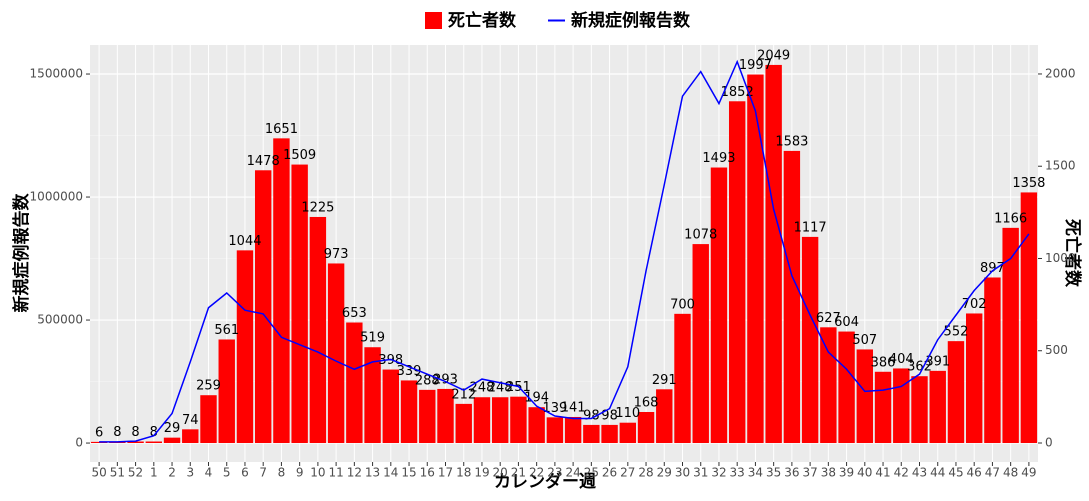 The height and width of the screenshot is (501, 1089). I want to click on value-label: 1225, so click(317, 207).